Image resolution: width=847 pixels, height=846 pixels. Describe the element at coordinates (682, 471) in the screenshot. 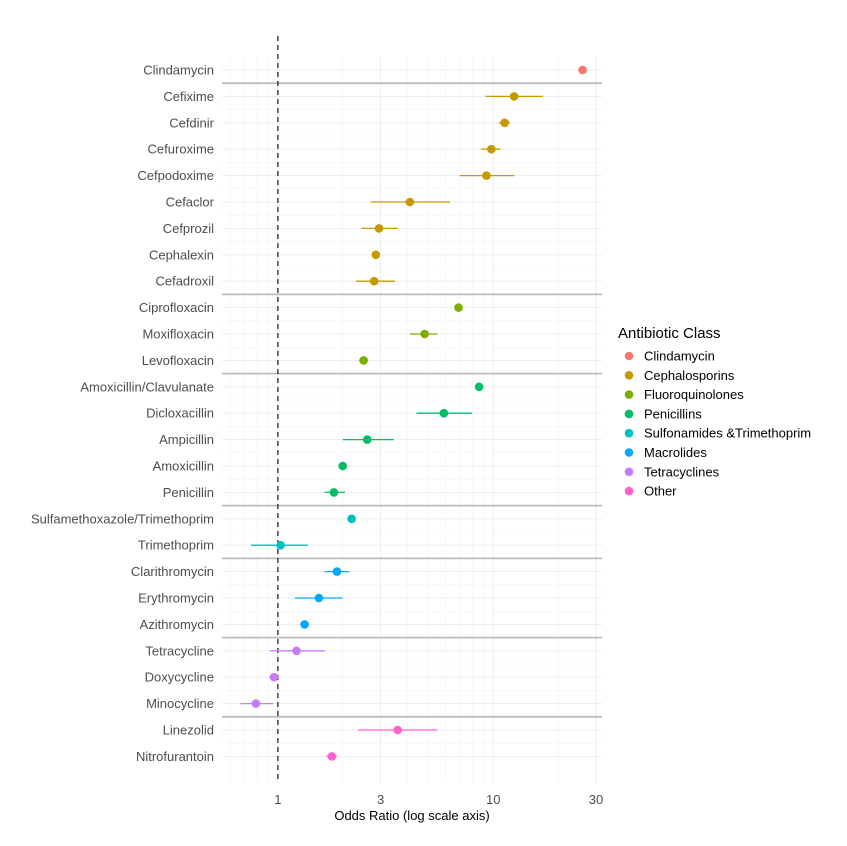

I see `legend-label-tetracyclines: Tetracyclines` at that location.